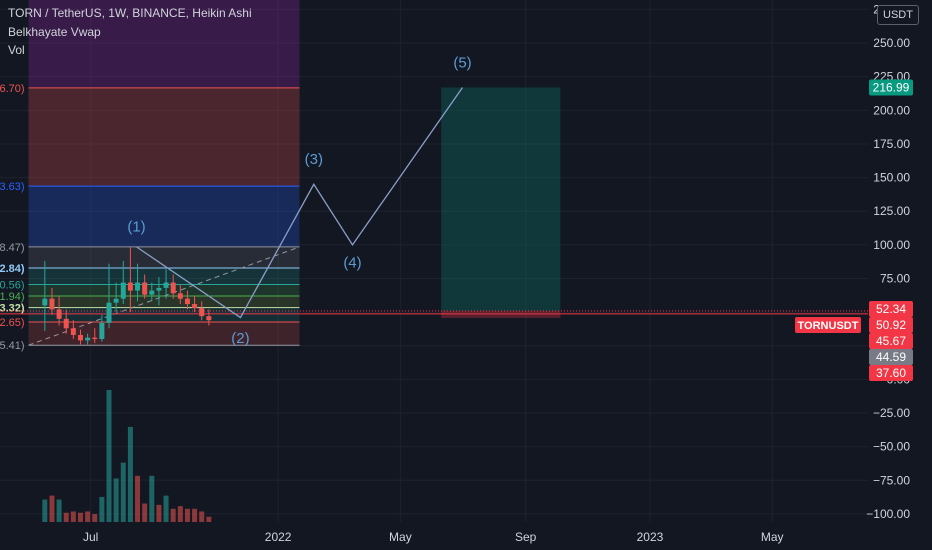  What do you see at coordinates (891, 211) in the screenshot?
I see `y-tick-label: 125.00` at bounding box center [891, 211].